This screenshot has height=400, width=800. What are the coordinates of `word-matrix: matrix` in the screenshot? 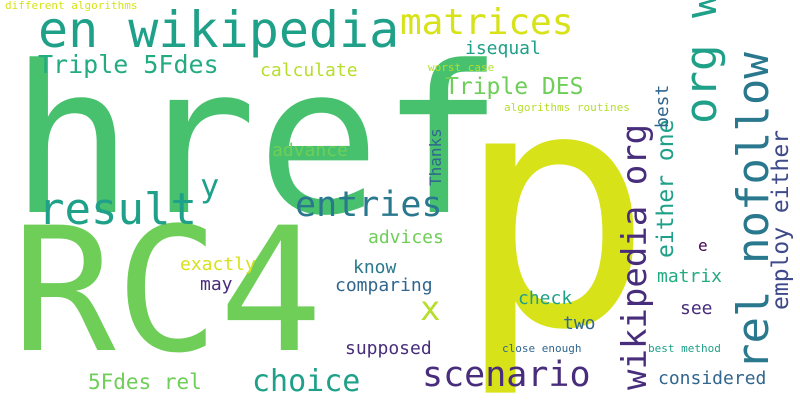 It's located at (690, 276).